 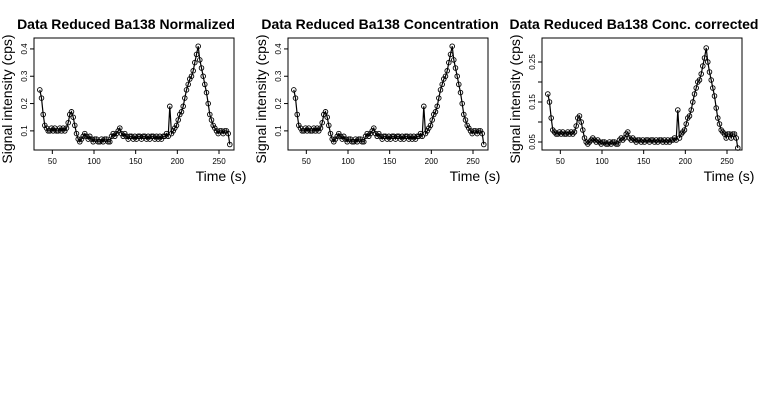 I want to click on x-tick-label: 50, so click(x=52, y=161).